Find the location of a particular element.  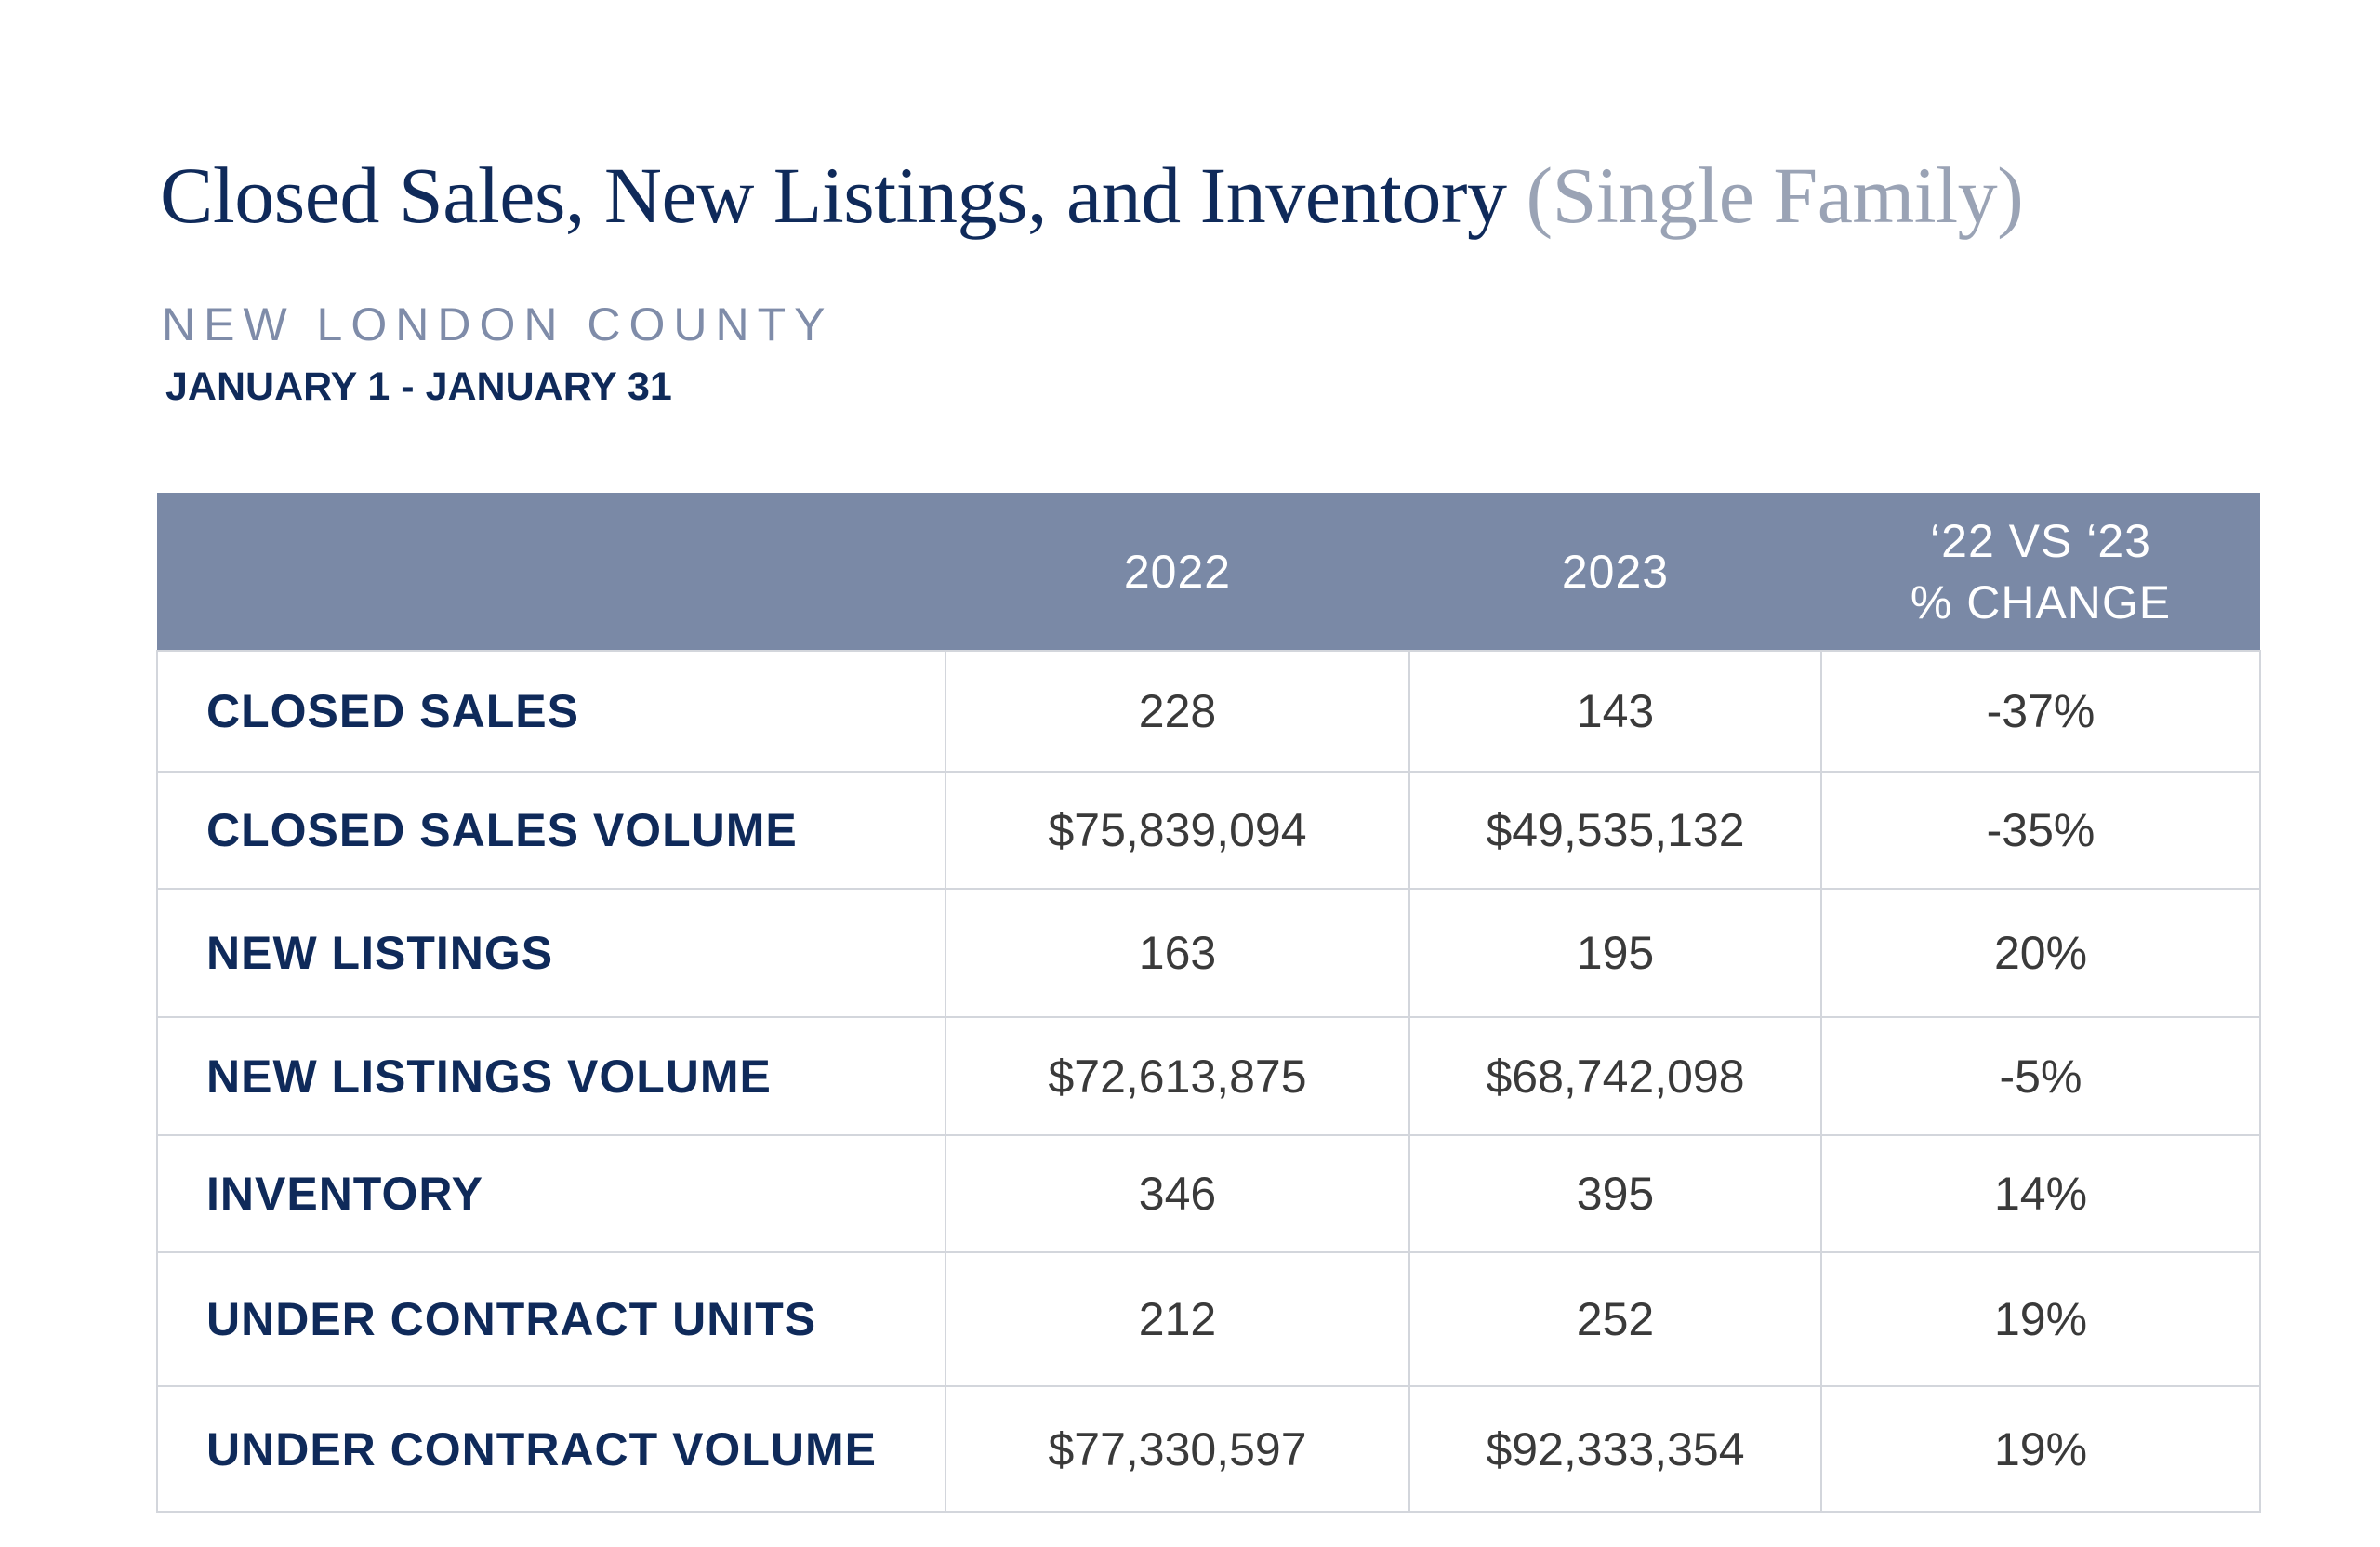

value-2023: 395 is located at coordinates (1615, 1193).